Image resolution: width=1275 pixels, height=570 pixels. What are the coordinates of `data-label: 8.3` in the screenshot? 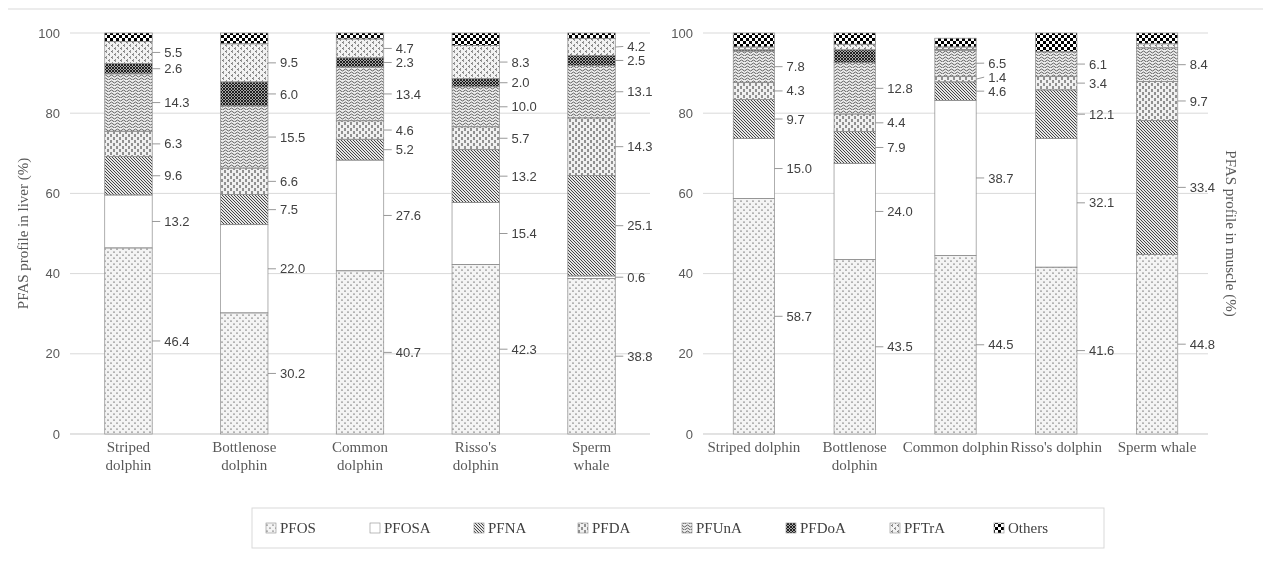 It's located at (520, 62).